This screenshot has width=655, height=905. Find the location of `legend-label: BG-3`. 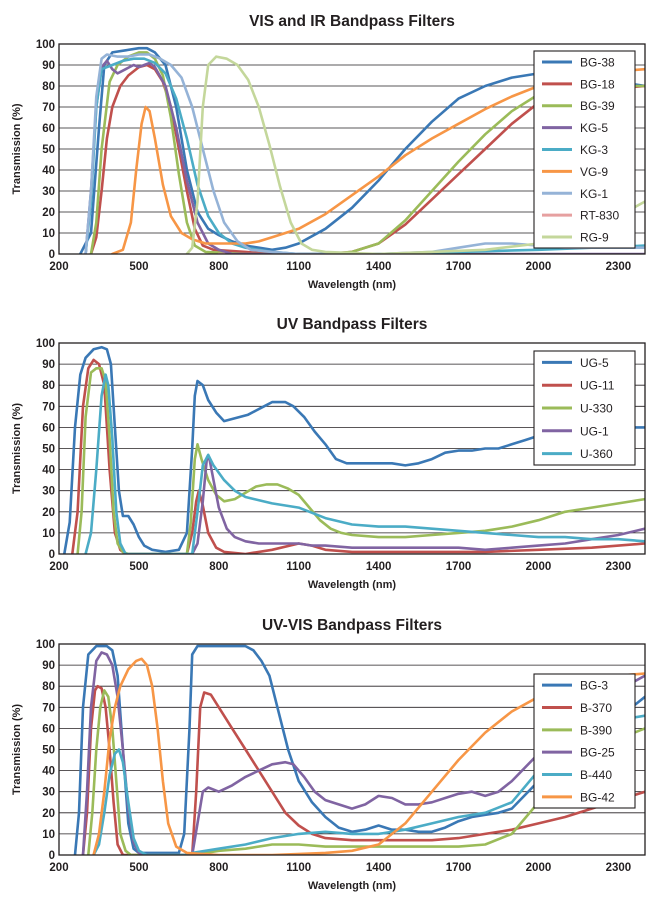

legend-label: BG-3 is located at coordinates (594, 686).